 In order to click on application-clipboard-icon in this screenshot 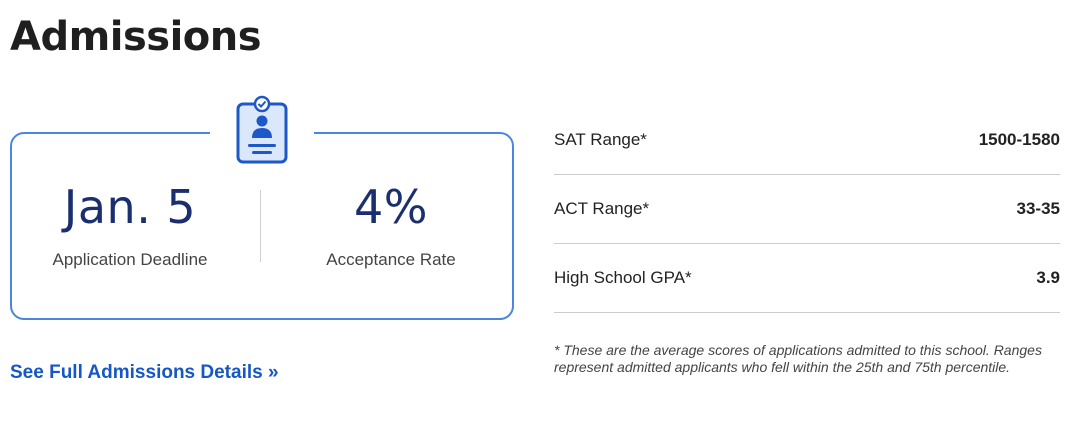, I will do `click(262, 129)`.